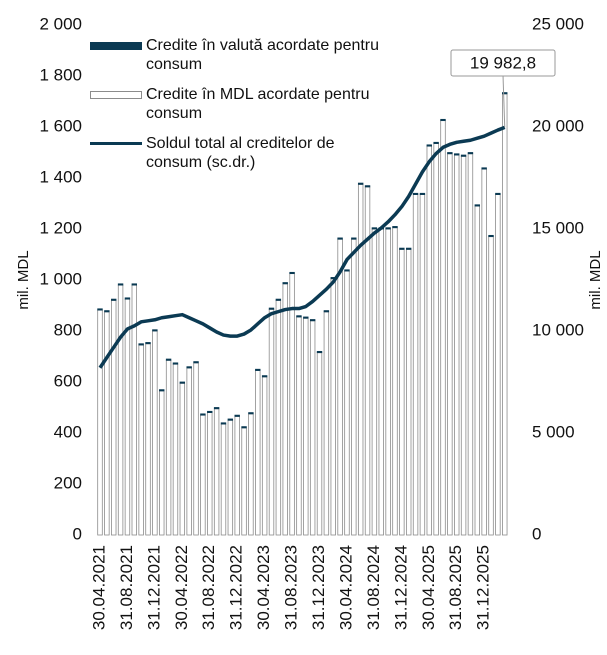  Describe the element at coordinates (558, 227) in the screenshot. I see `y2-tick-label: 15 000` at that location.